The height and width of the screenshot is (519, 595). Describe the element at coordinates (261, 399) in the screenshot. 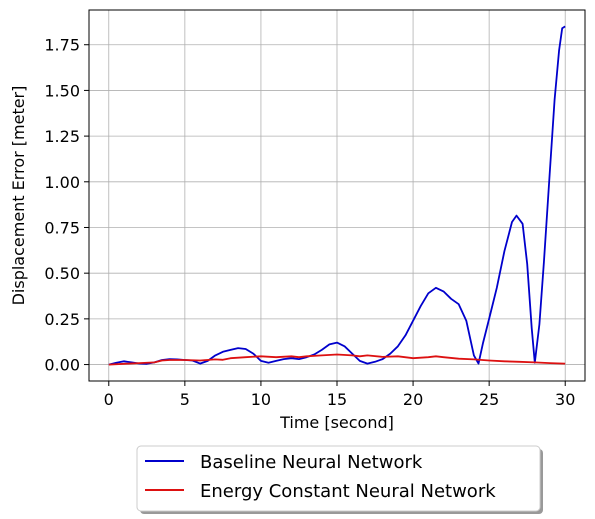

I see `x-tick-label: 10` at that location.